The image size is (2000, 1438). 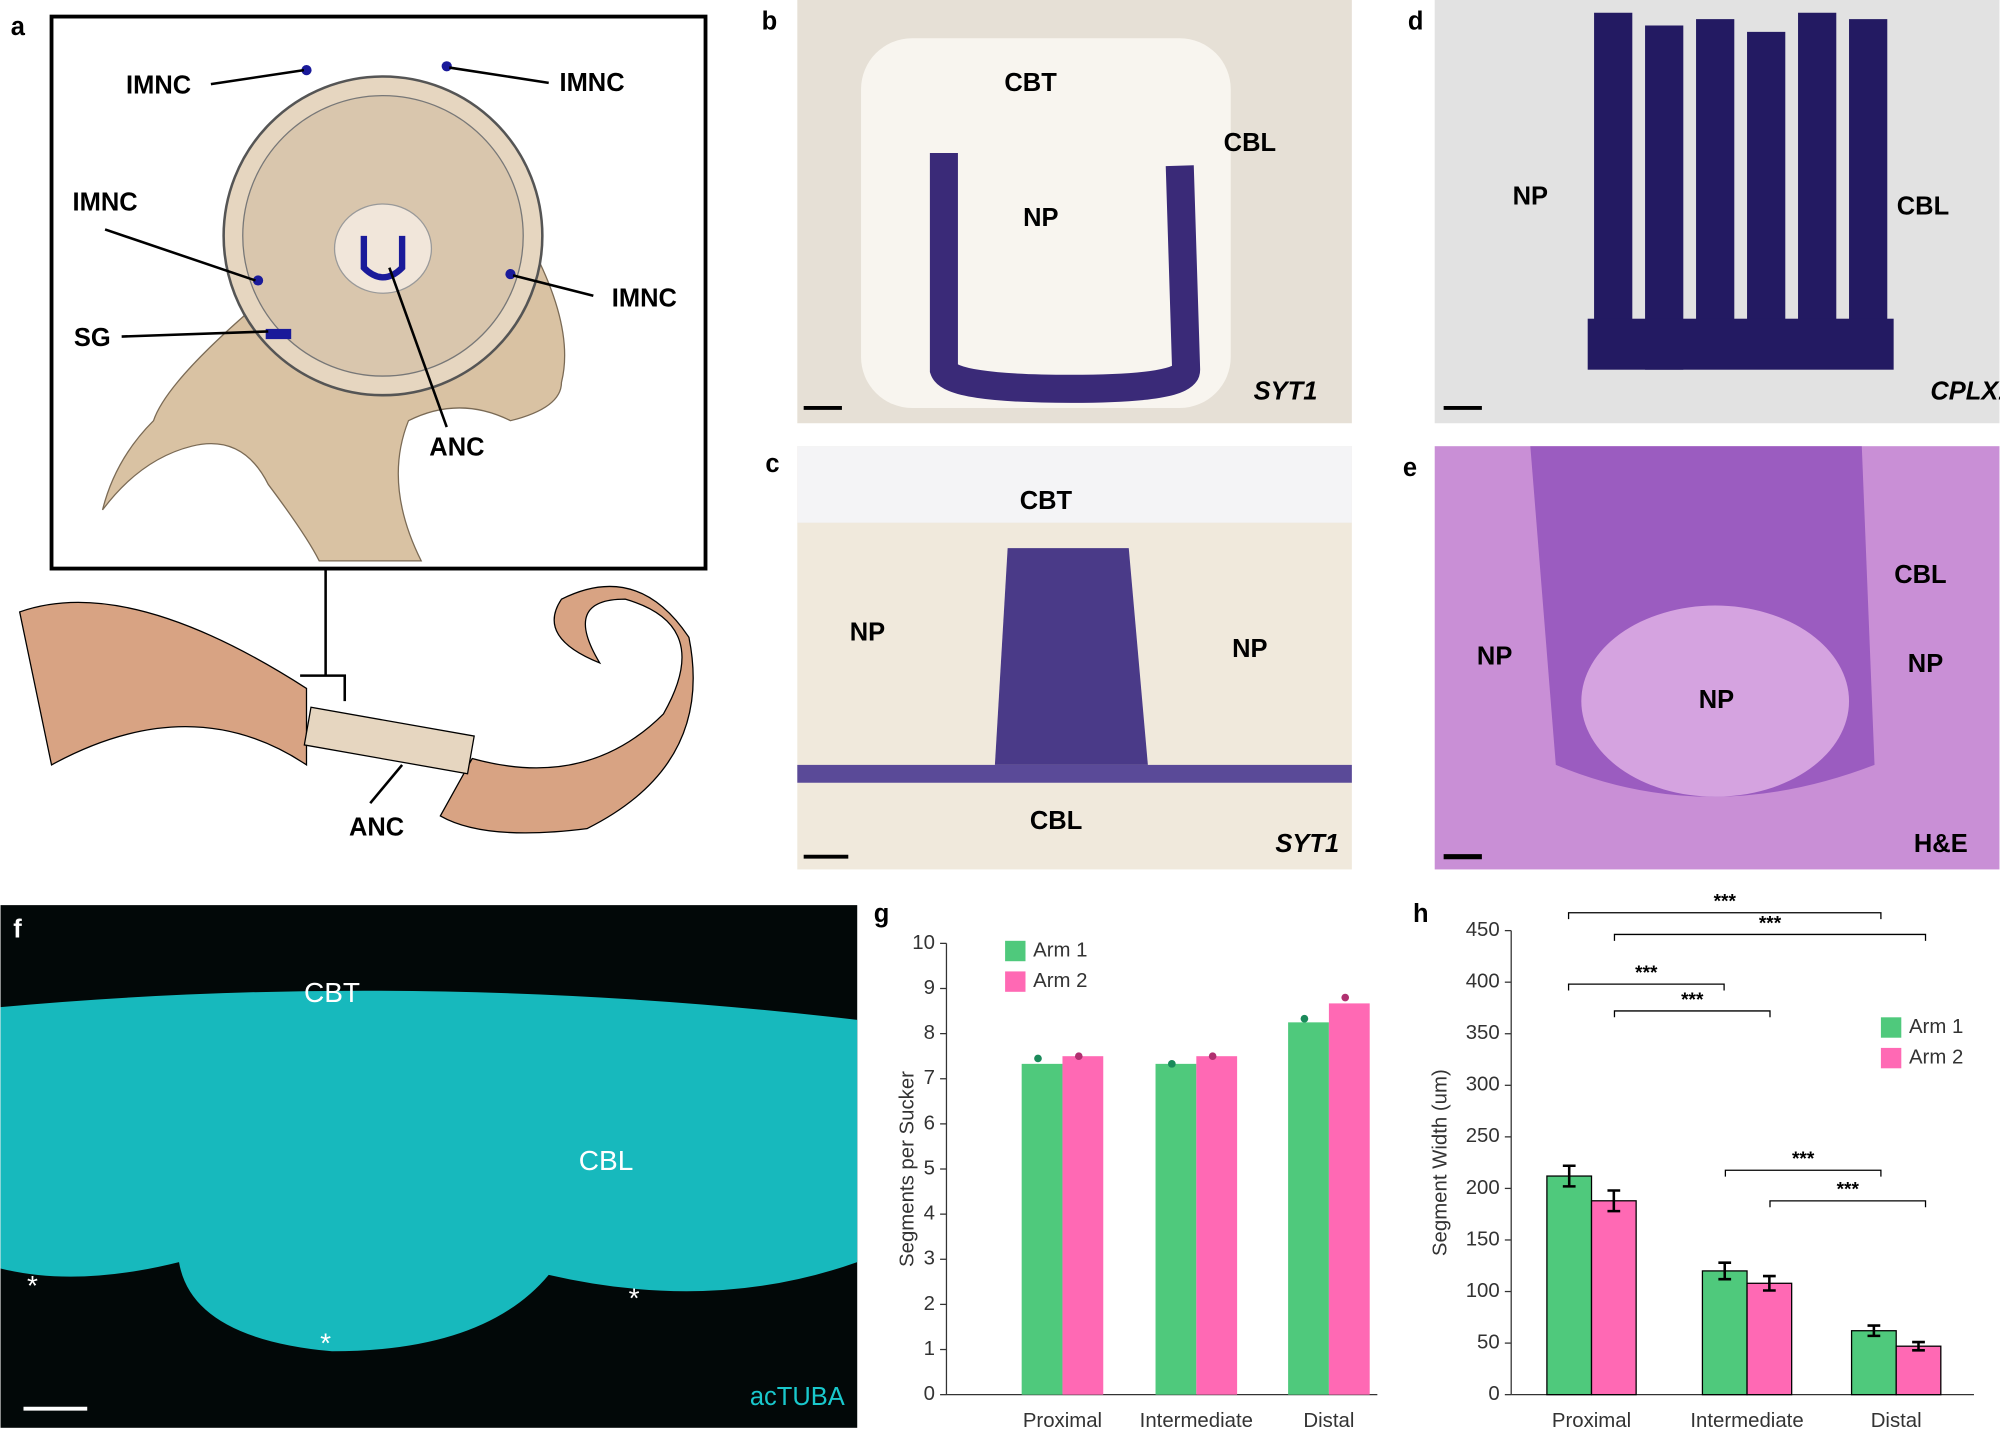 What do you see at coordinates (278, 334) in the screenshot?
I see `sg-marker` at bounding box center [278, 334].